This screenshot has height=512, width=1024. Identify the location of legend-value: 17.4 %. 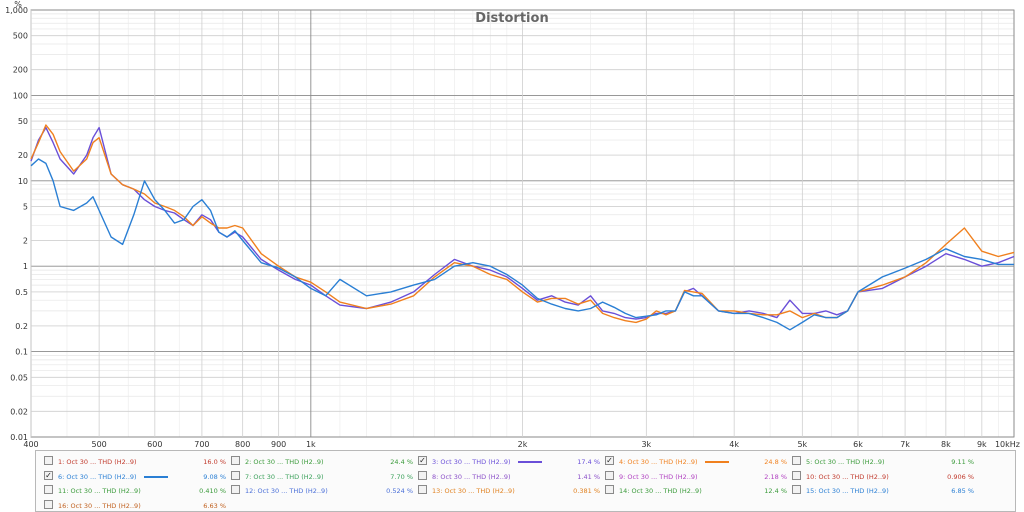
(588, 462).